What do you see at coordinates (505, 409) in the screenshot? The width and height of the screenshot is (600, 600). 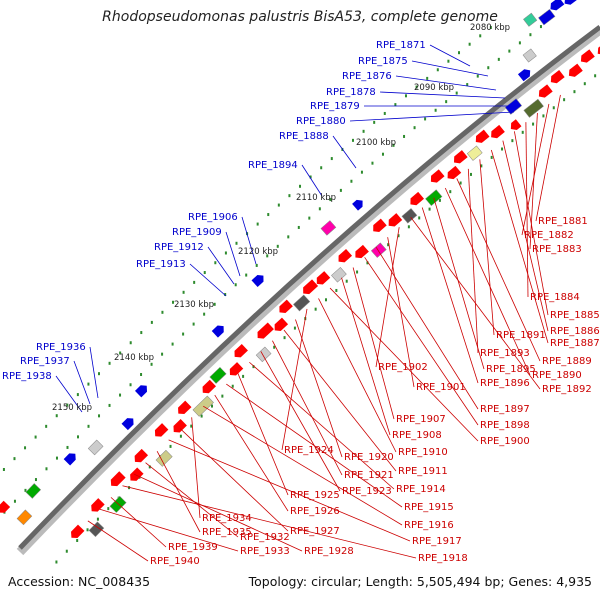 I see `gene-label-bottom: RPE_1897` at bounding box center [505, 409].